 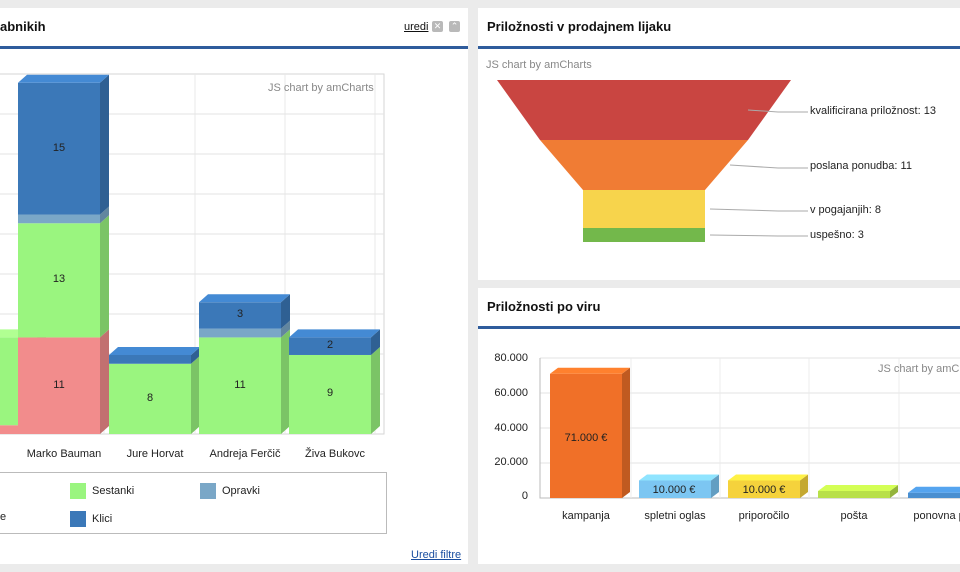 I want to click on category-label: pošta, so click(x=854, y=516).